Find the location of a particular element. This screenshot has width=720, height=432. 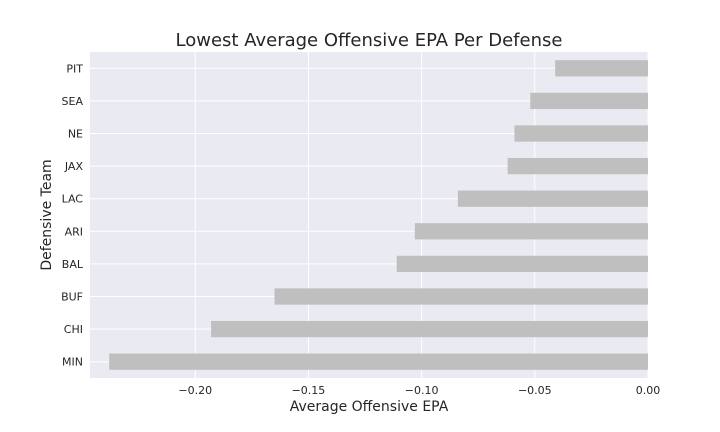

x-tick-label: −0.05 is located at coordinates (535, 390).